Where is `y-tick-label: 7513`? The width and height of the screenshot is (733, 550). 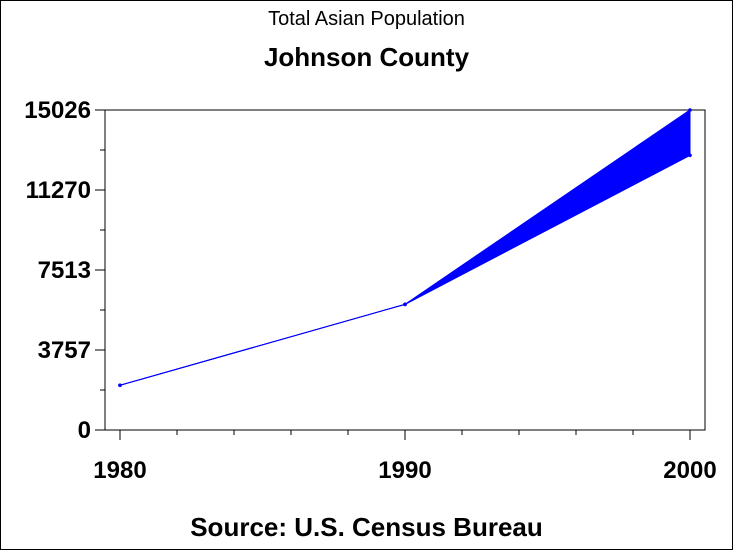
y-tick-label: 7513 is located at coordinates (64, 270).